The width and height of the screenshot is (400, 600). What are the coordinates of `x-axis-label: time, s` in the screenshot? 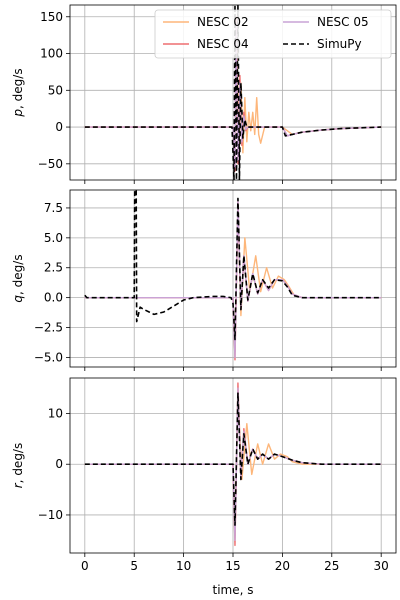 It's located at (233, 590).